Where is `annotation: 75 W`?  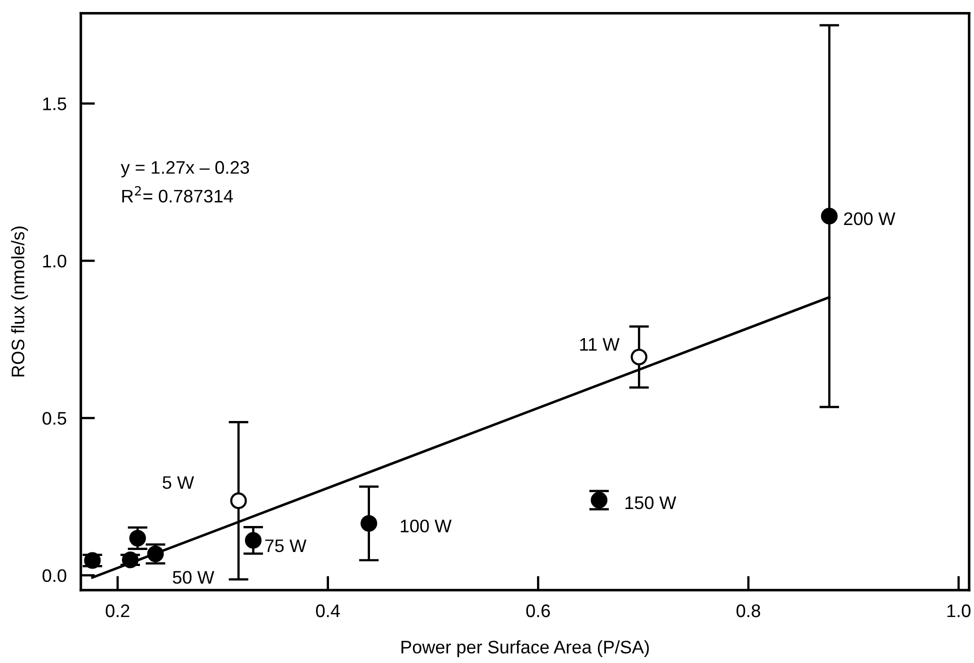
annotation: 75 W is located at coordinates (285, 546).